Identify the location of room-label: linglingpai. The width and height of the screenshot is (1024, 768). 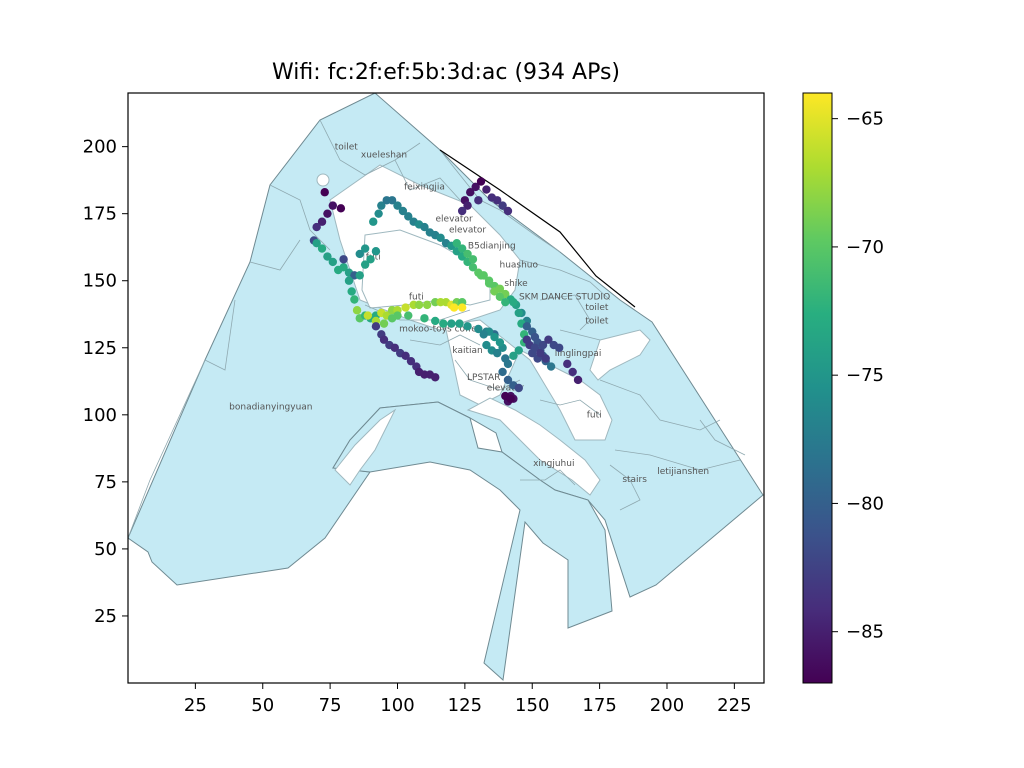
(578, 354).